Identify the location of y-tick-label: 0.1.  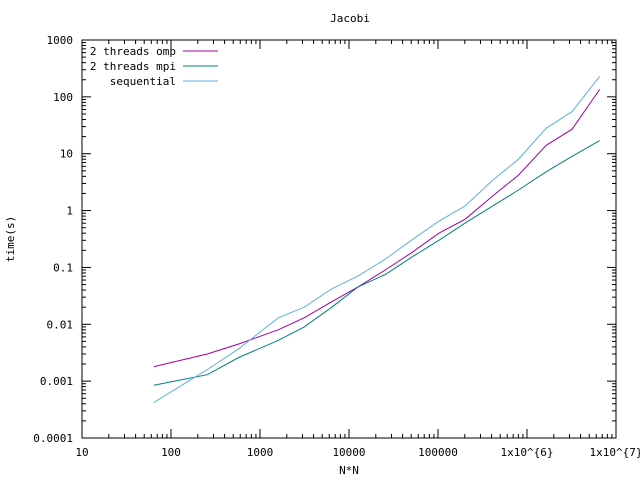
(63, 267).